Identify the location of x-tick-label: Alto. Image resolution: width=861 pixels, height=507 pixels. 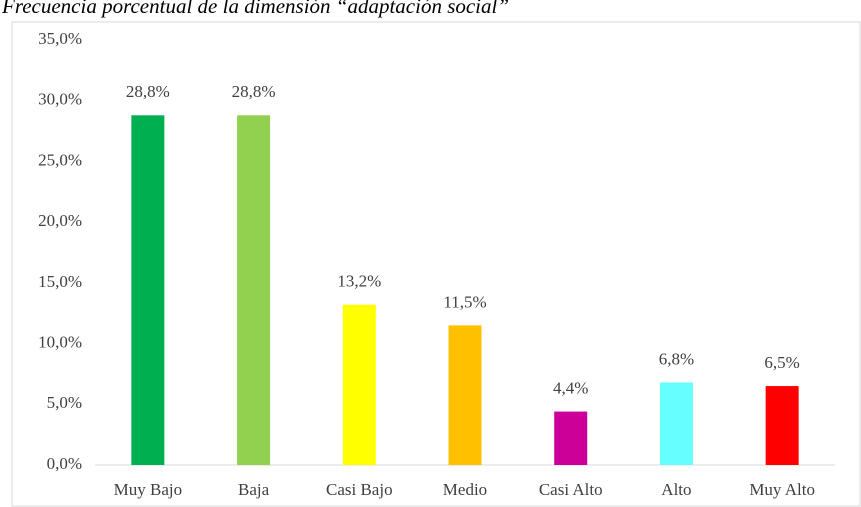
(676, 489).